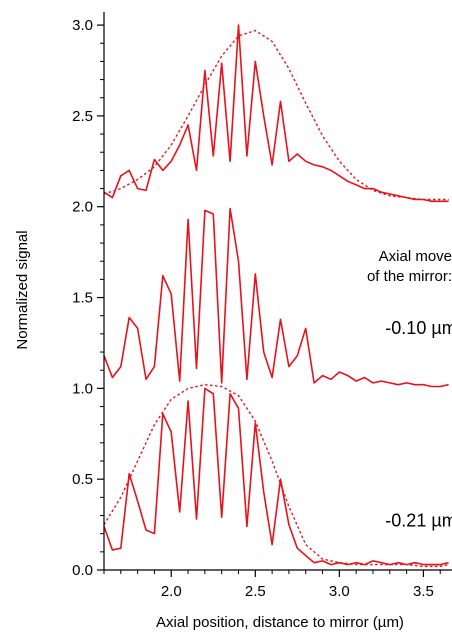 The image size is (452, 636). I want to click on y-axis-title: Normalized signal, so click(22, 289).